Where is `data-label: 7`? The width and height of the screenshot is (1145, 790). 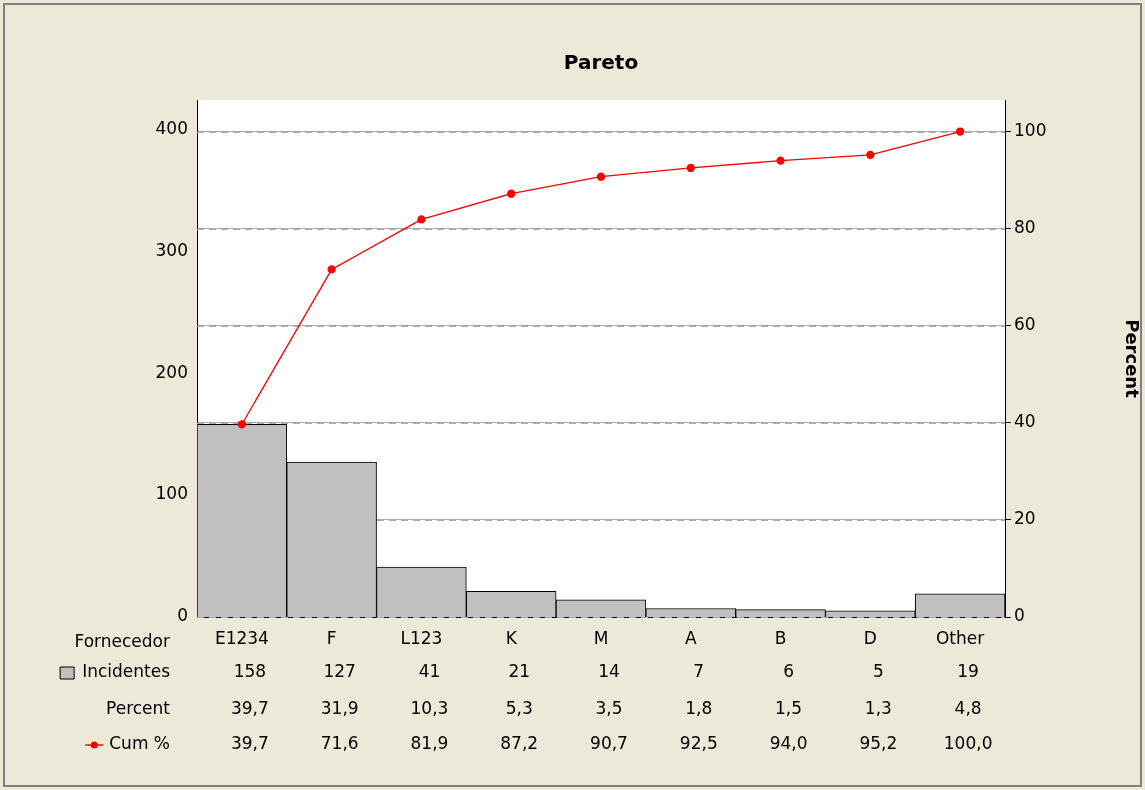
data-label: 7 is located at coordinates (699, 671).